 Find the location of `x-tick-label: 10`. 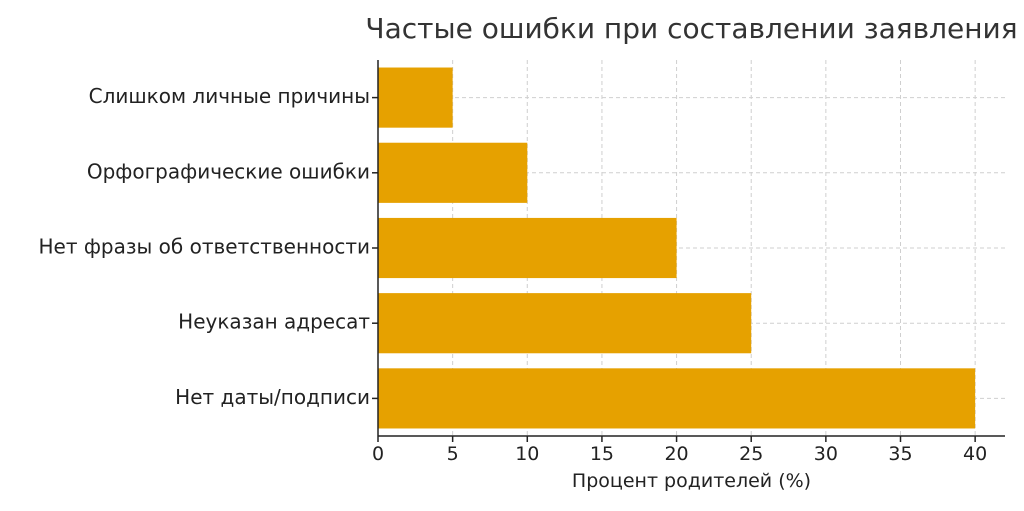

x-tick-label: 10 is located at coordinates (527, 454).